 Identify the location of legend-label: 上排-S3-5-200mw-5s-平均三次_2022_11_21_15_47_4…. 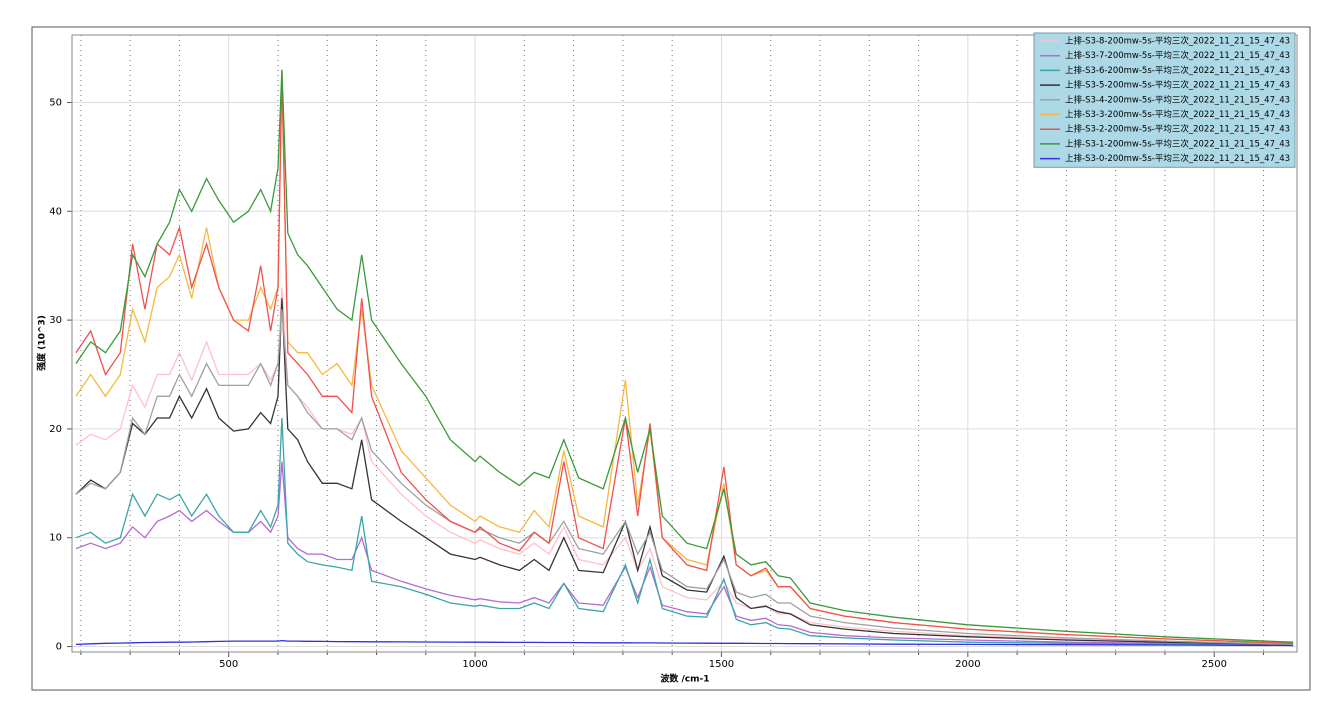
(1177, 85).